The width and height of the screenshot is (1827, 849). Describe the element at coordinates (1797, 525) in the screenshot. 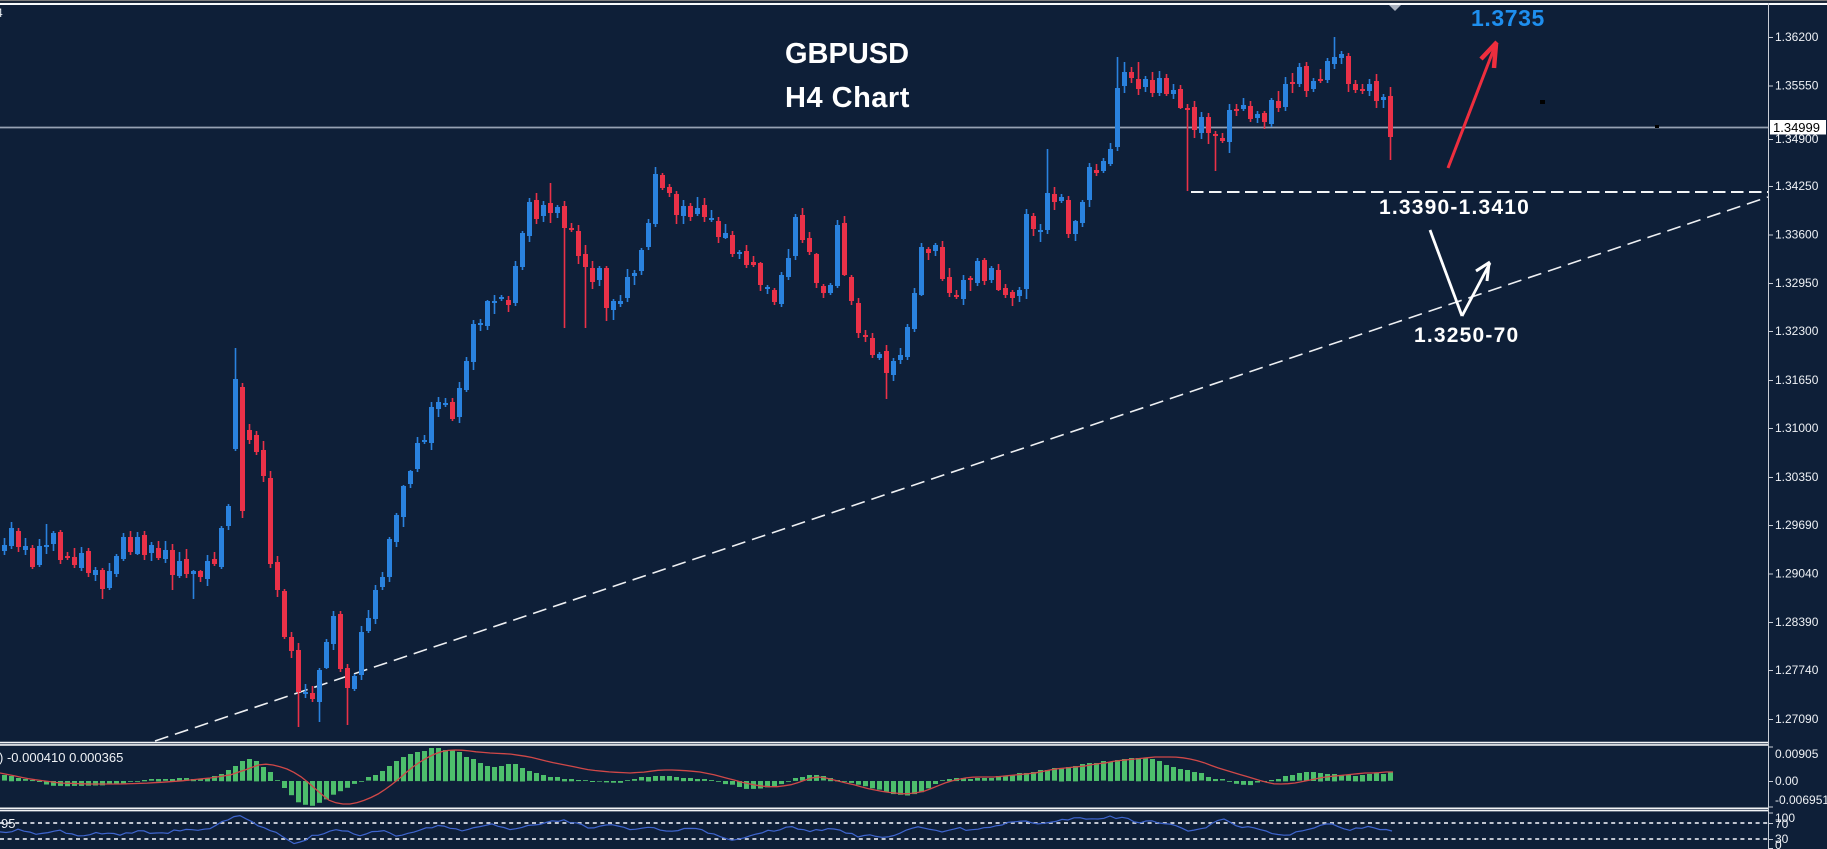

I see `svg-text: 1.29690` at that location.